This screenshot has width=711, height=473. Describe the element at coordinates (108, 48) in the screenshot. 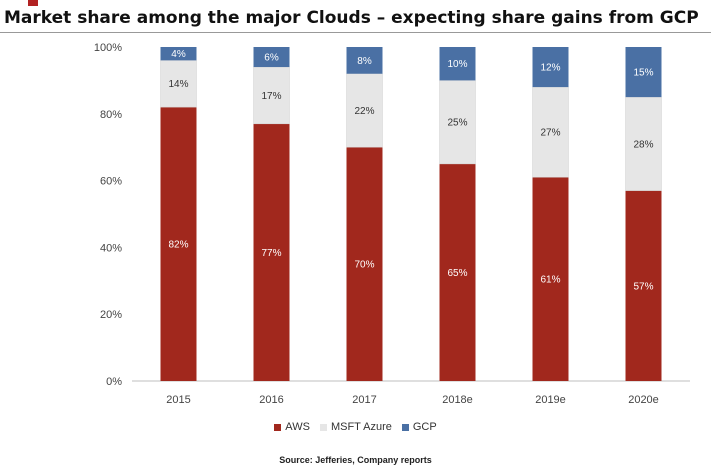

I see `y-tick-label: 100%` at that location.